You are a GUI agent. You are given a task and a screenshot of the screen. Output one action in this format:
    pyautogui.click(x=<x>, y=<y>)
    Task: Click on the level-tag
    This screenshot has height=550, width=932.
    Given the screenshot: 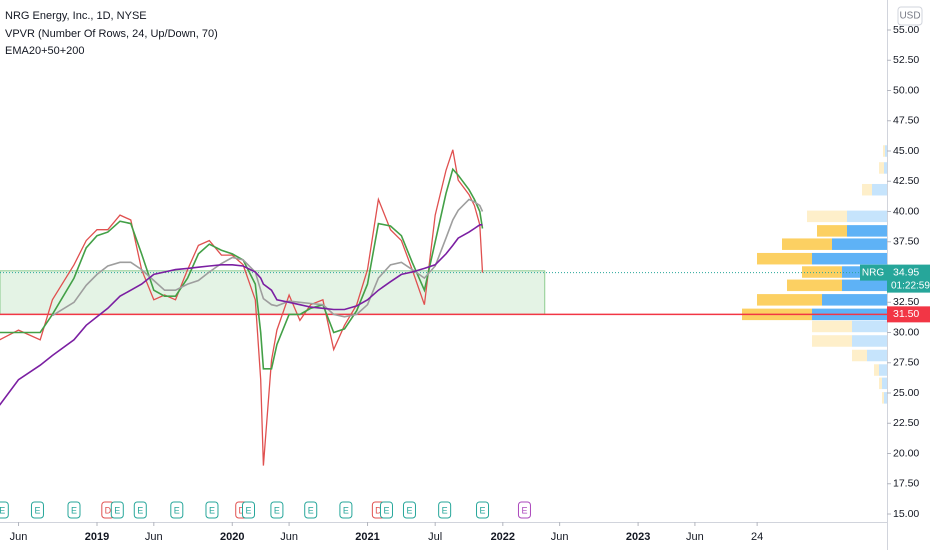 What is the action you would take?
    pyautogui.click(x=908, y=314)
    